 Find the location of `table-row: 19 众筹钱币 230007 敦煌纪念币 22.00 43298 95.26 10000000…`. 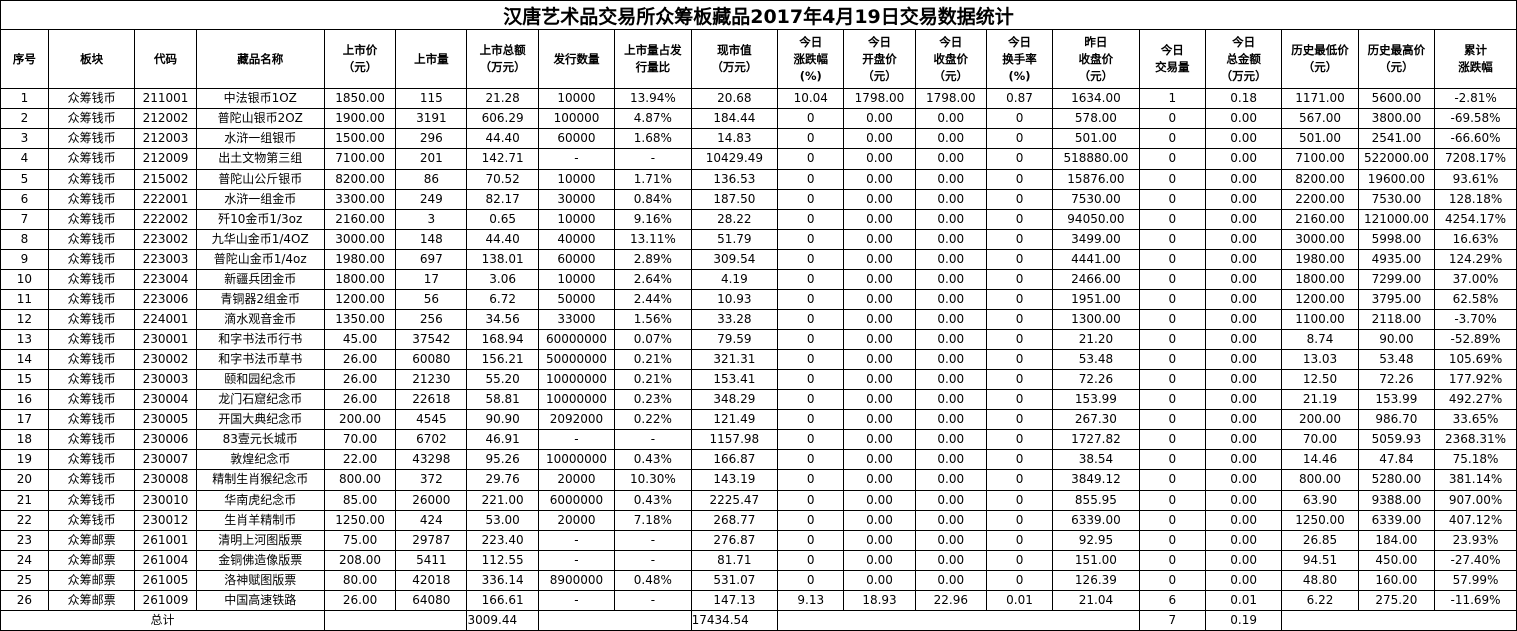

table-row: 19 众筹钱币 230007 敦煌纪念币 22.00 43298 95.26 10000000… is located at coordinates (758, 460).